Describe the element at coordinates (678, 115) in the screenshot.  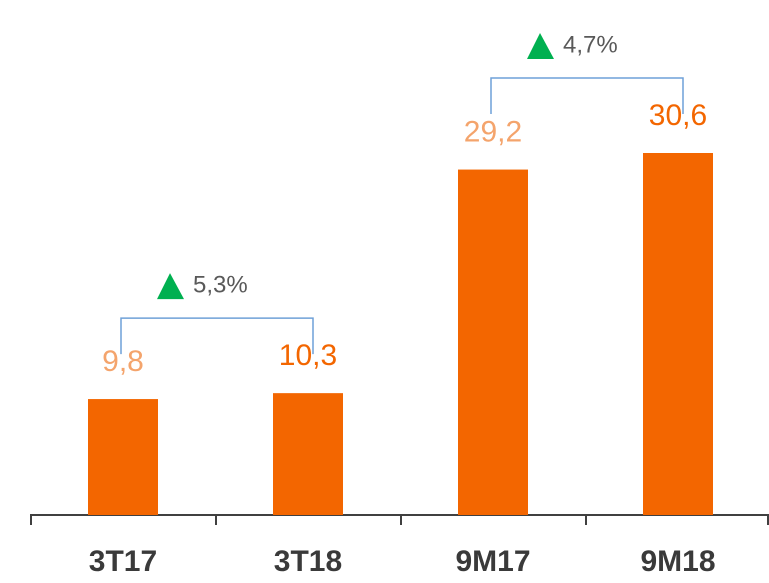
I see `value-label: 30,6` at that location.